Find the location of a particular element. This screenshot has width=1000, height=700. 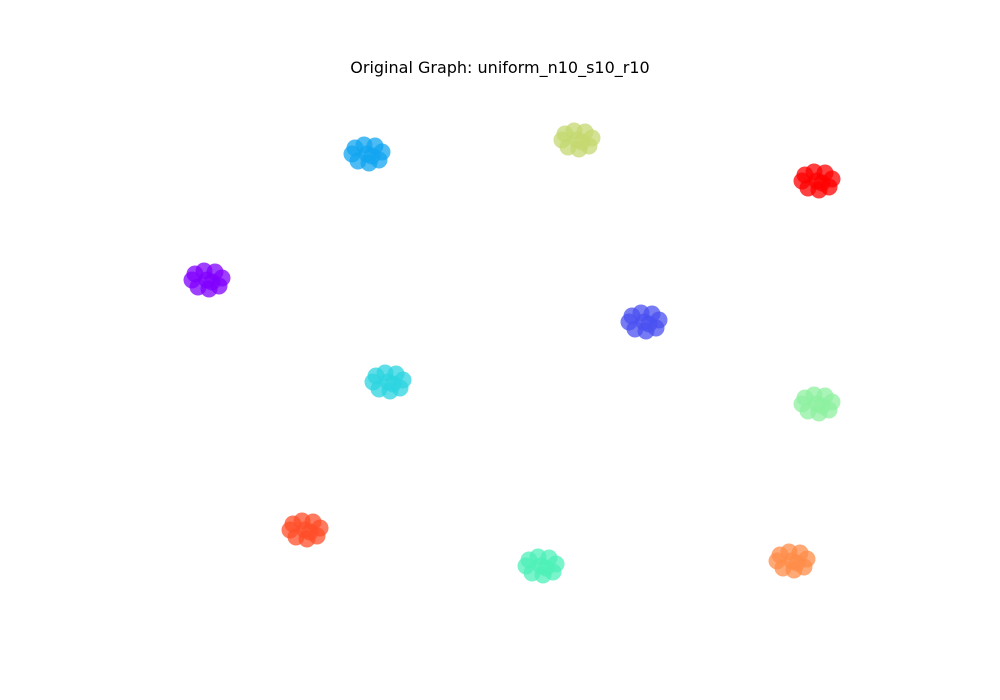

node-cluster-c9 is located at coordinates (817, 181).